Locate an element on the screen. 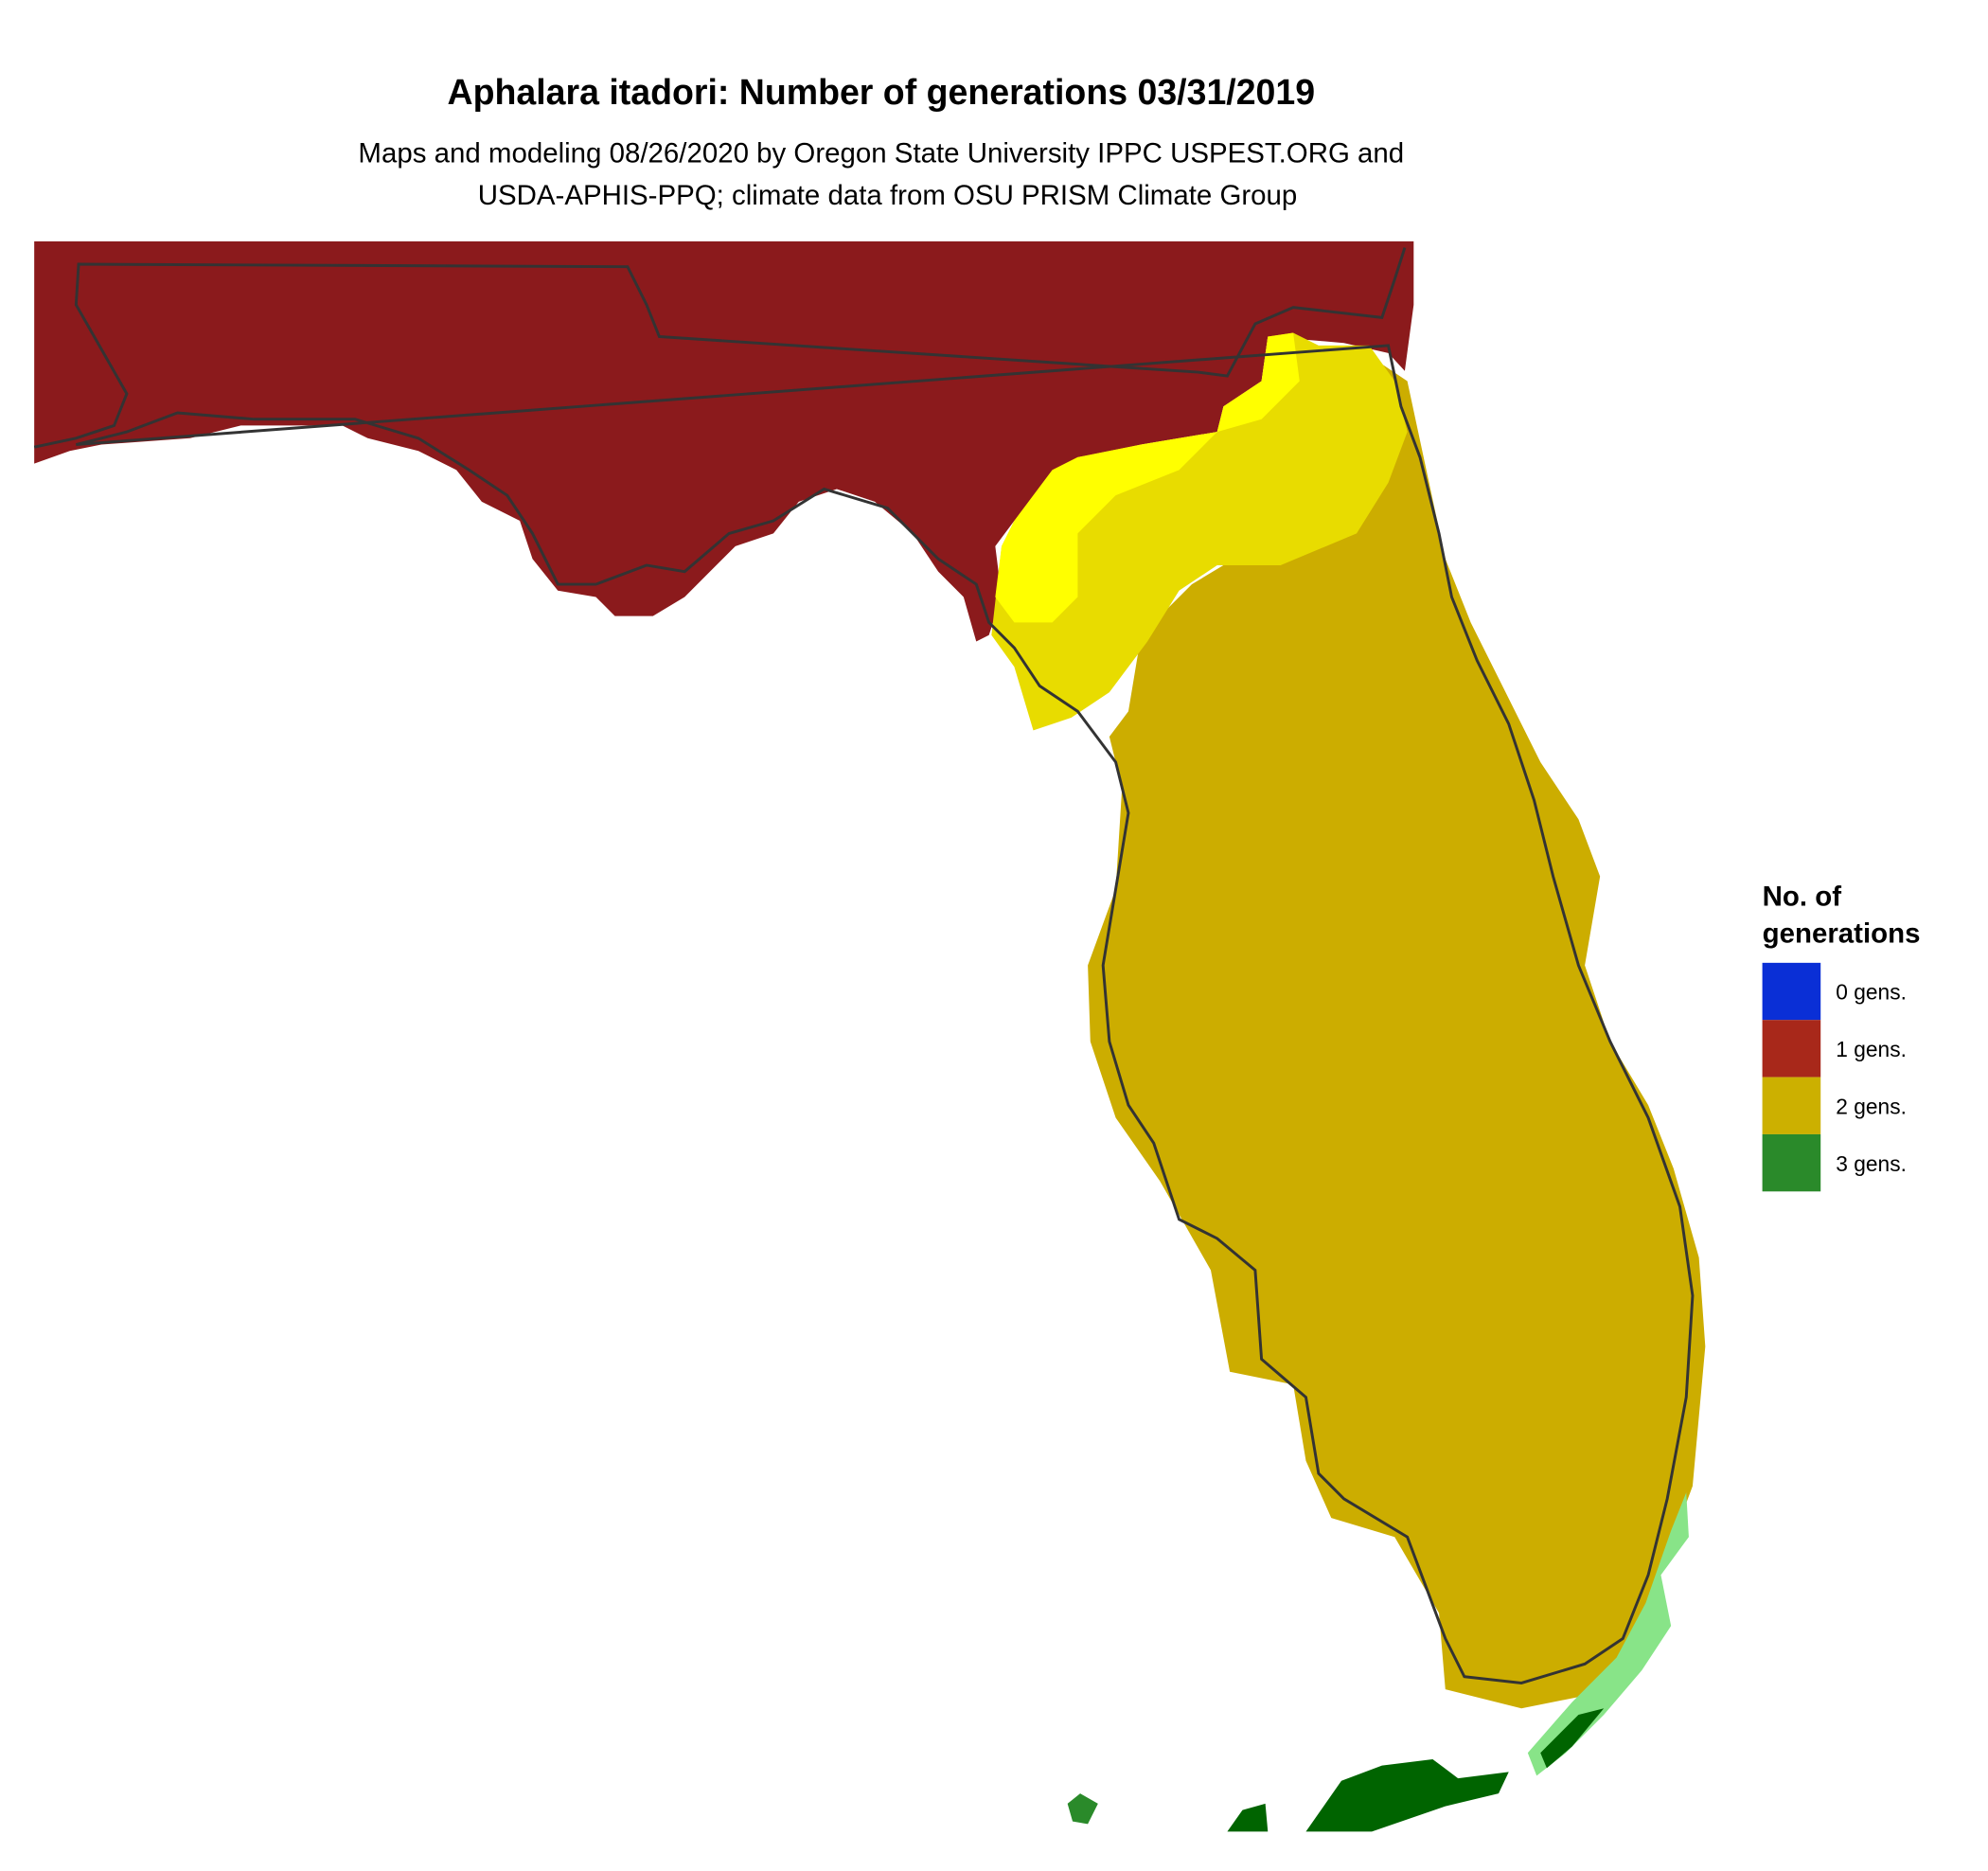 Image resolution: width=1988 pixels, height=1871 pixels. legend-label: 1 gens. is located at coordinates (1871, 1049).